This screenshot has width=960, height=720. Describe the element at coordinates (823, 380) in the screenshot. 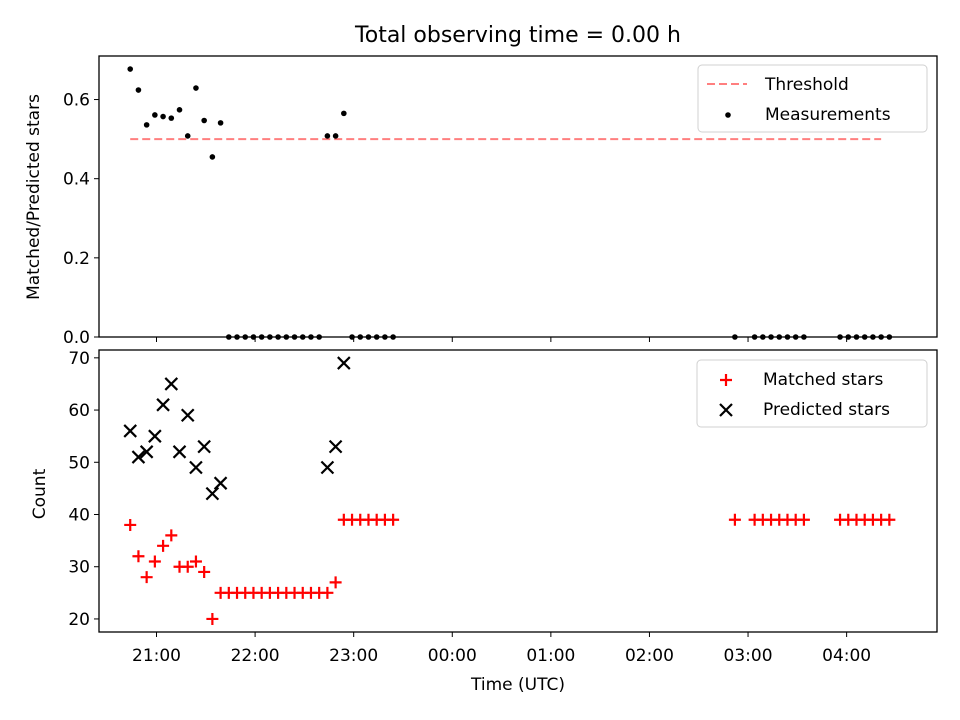

I see `legend-matched-label: Matched stars` at that location.